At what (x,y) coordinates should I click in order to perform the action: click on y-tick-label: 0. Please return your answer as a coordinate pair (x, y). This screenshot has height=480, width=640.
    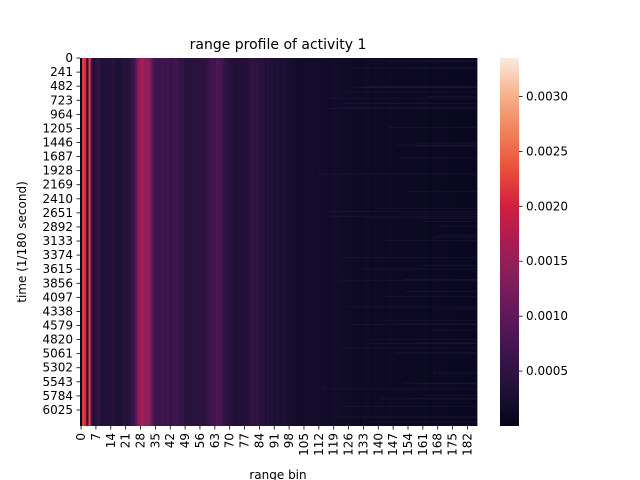
    Looking at the image, I should click on (69, 58).